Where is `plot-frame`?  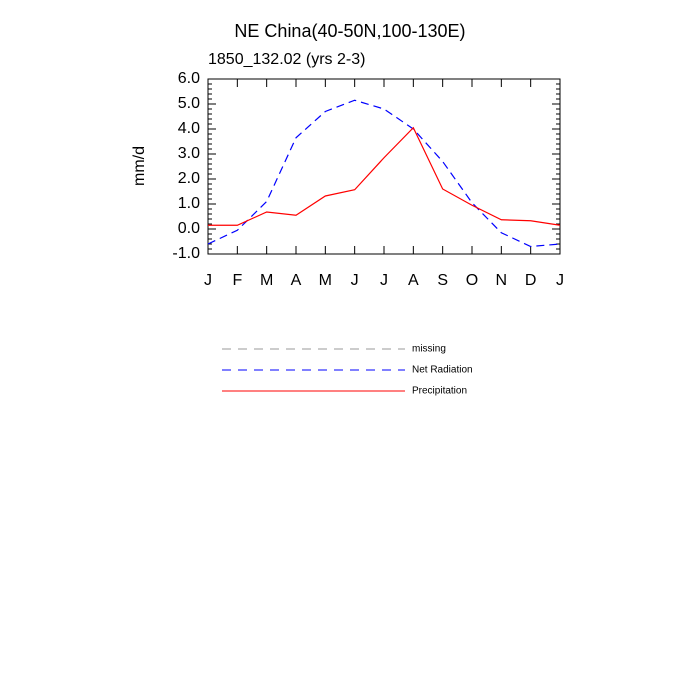
plot-frame is located at coordinates (384, 166).